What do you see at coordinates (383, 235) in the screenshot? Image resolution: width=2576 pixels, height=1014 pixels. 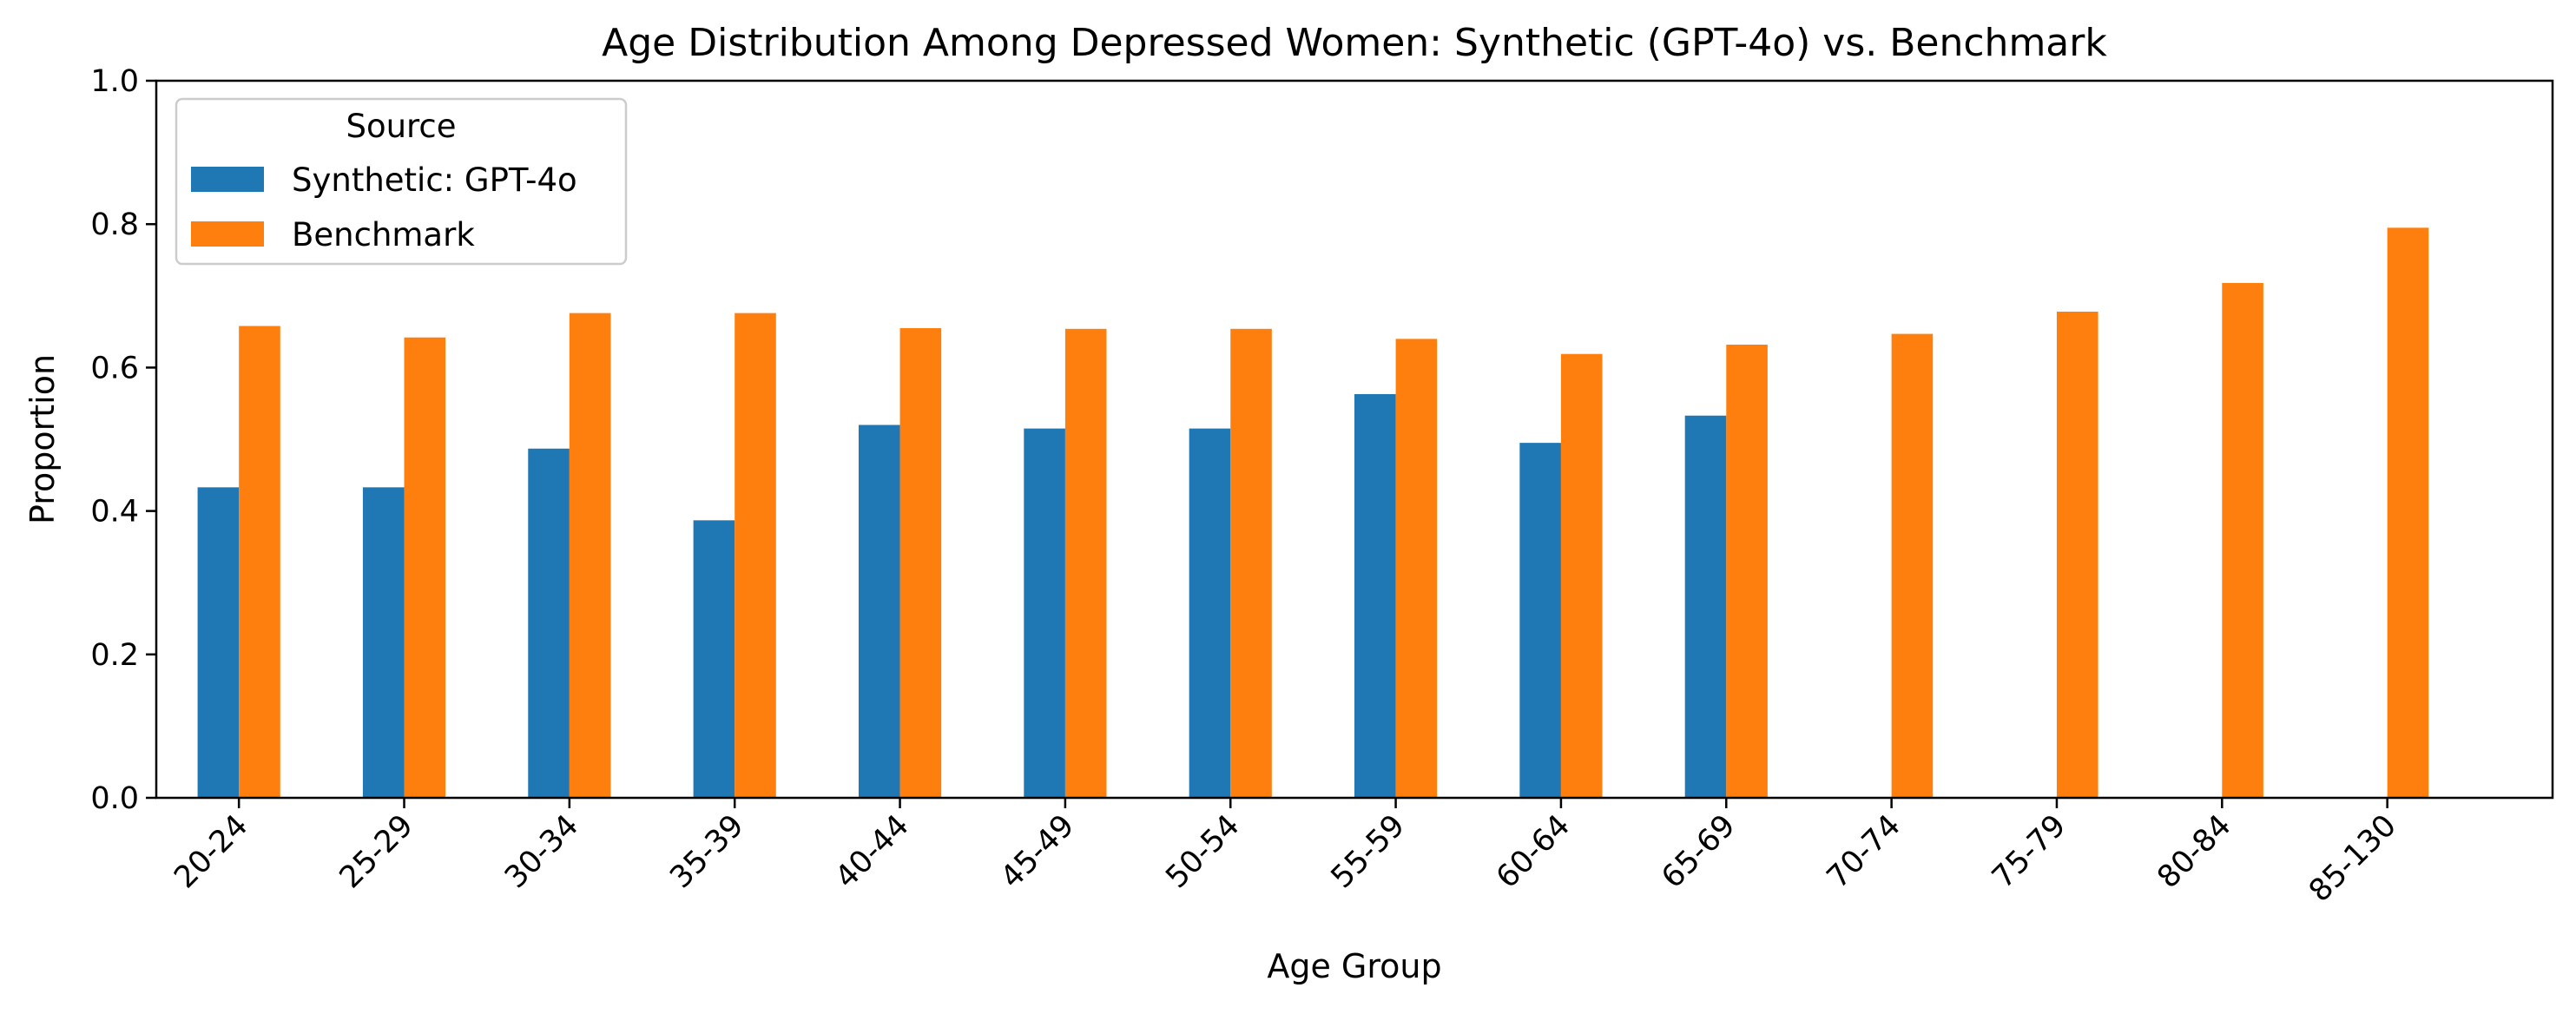 I see `legend-entry-benchmark: Benchmark` at bounding box center [383, 235].